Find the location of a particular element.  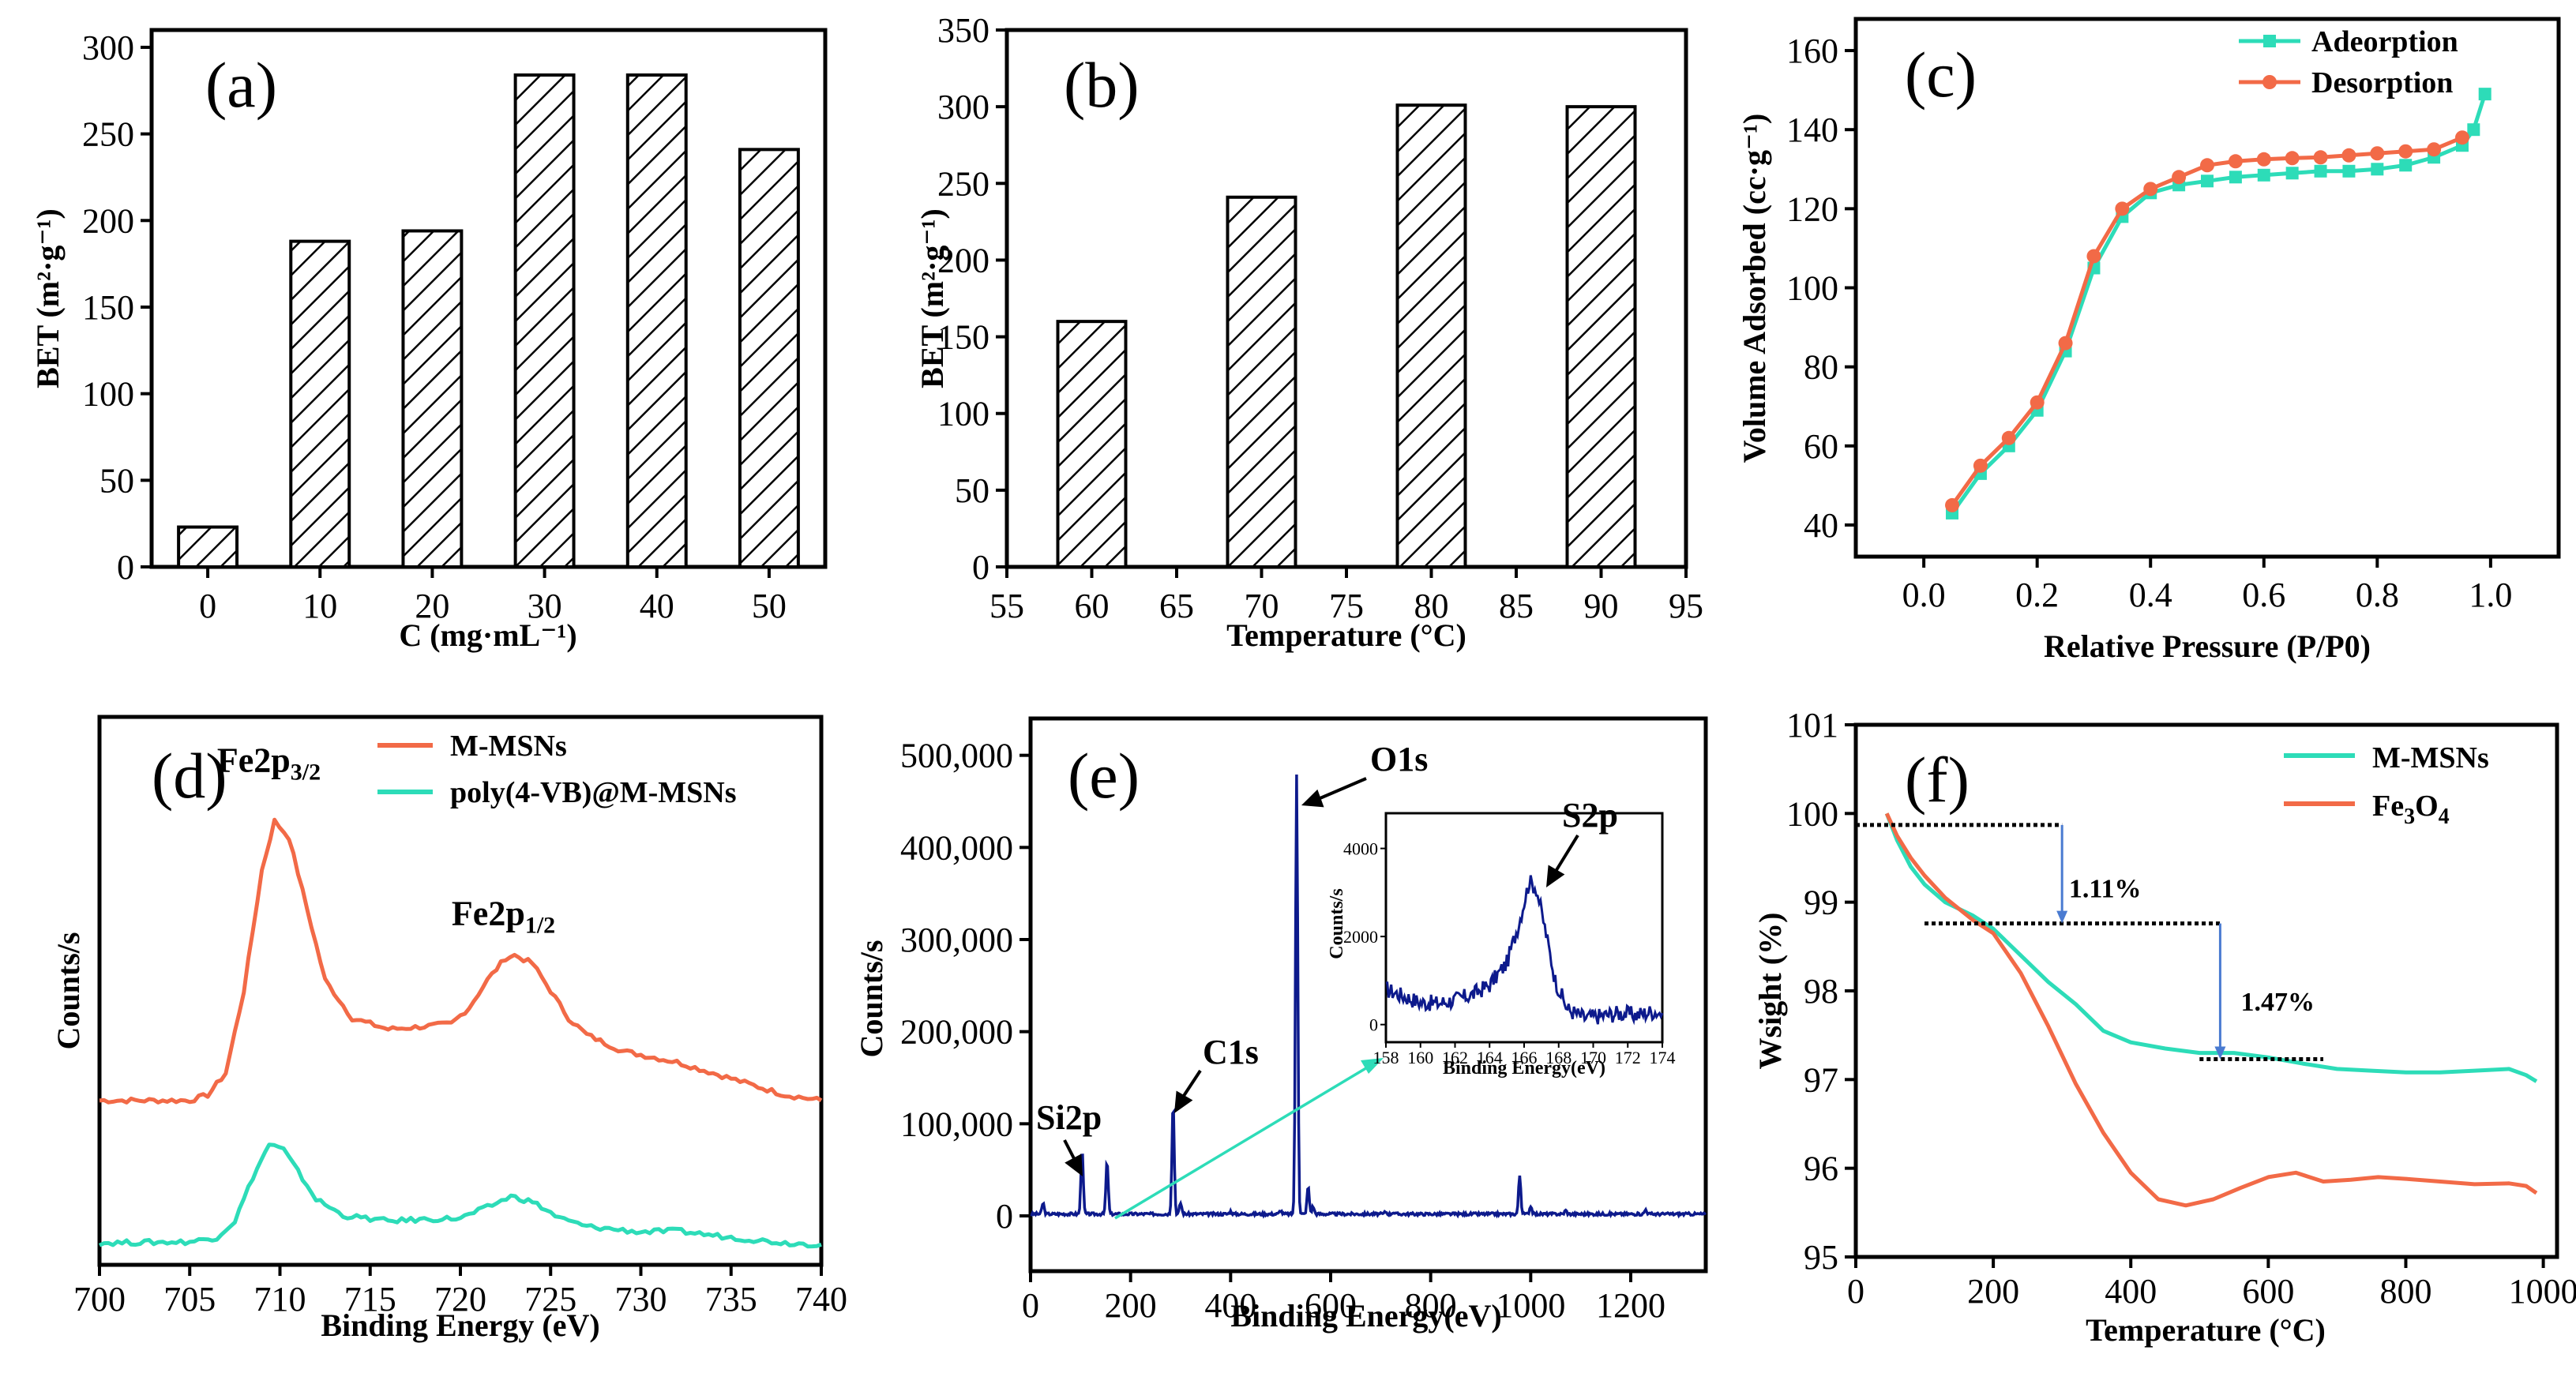

e-inset-ylabel: Counts/s is located at coordinates (1337, 923).